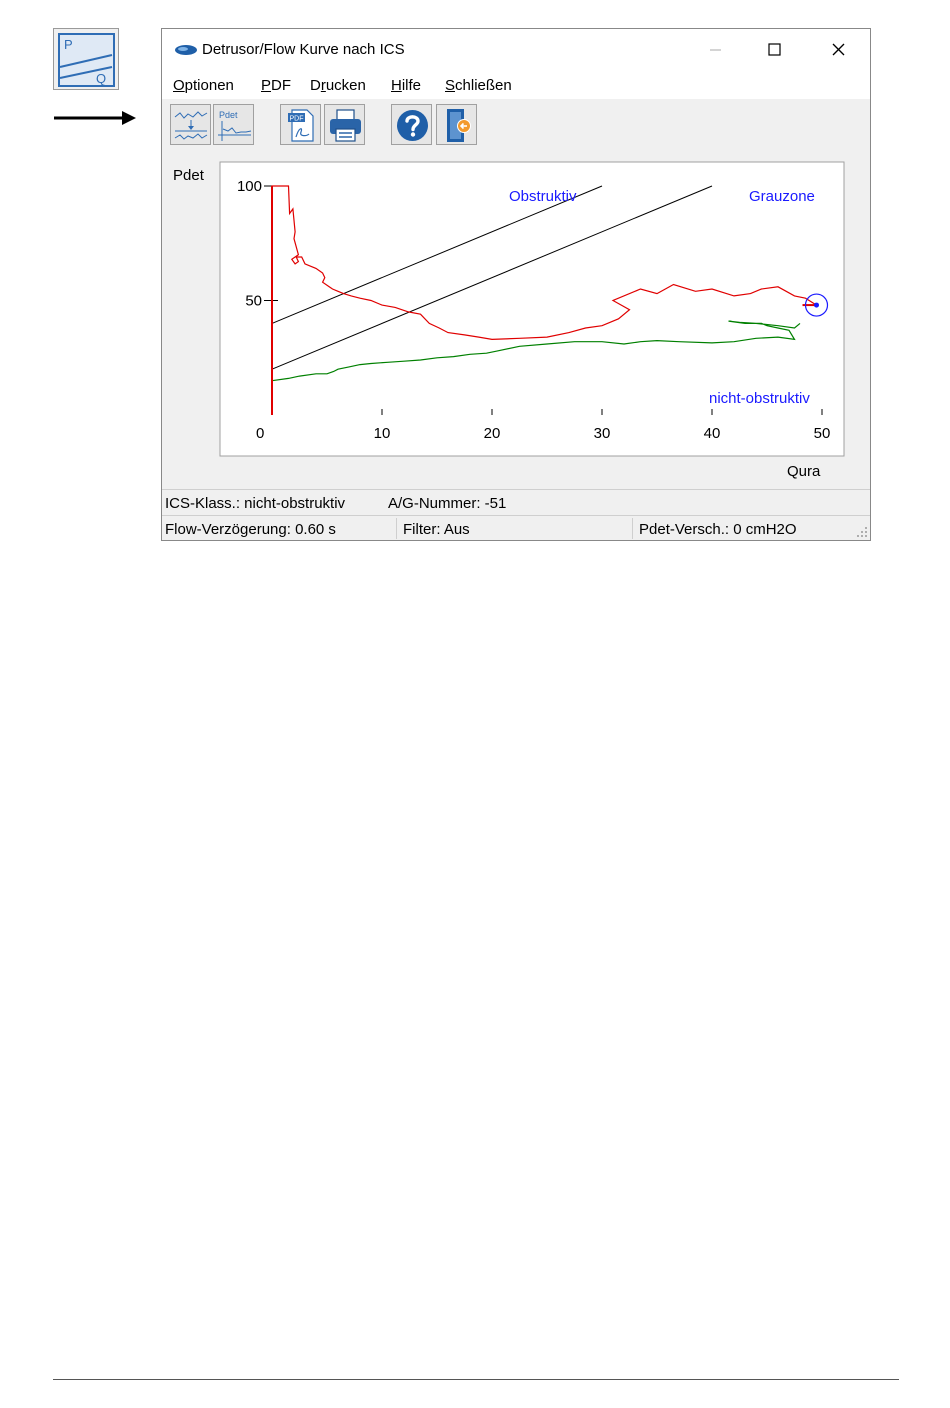  I want to click on menu-hilfe: Hilfe, so click(406, 85).